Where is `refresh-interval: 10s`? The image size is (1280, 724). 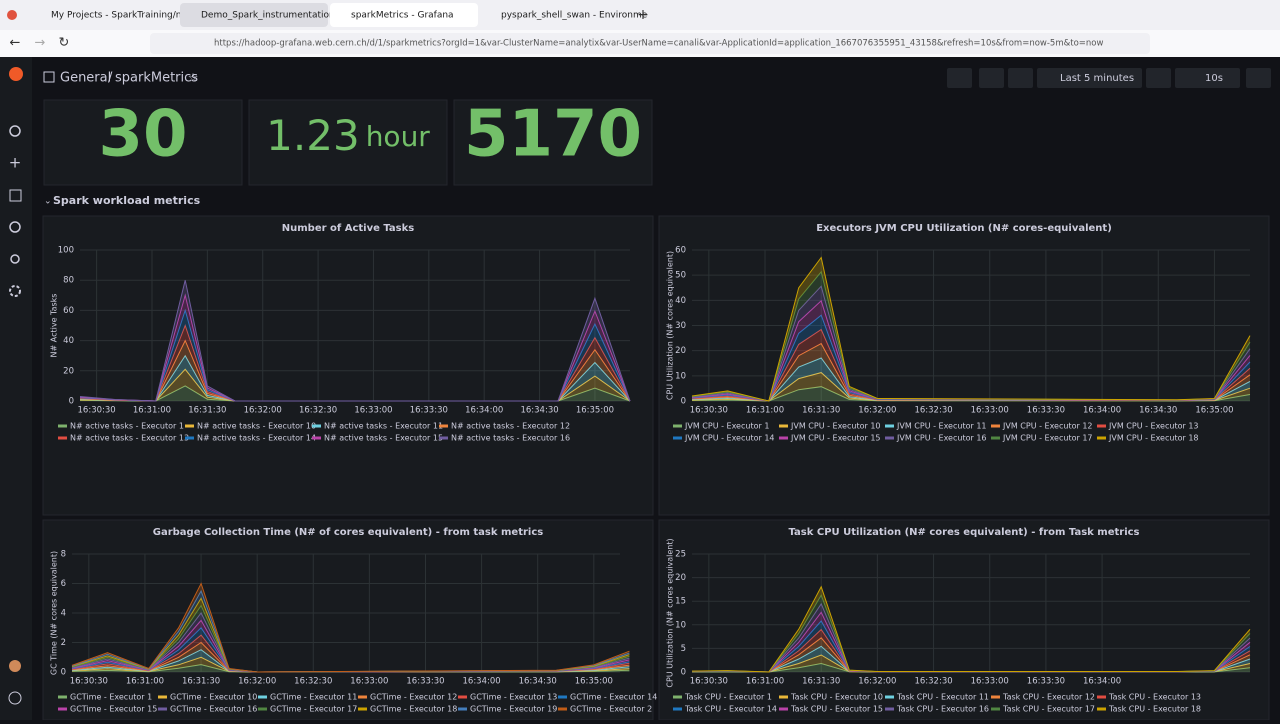
refresh-interval: 10s is located at coordinates (1214, 78).